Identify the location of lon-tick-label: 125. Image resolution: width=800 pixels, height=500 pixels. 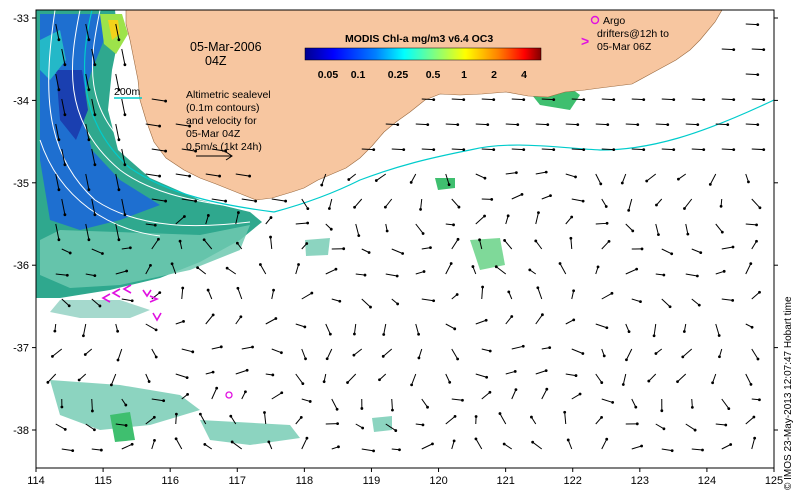
(774, 481).